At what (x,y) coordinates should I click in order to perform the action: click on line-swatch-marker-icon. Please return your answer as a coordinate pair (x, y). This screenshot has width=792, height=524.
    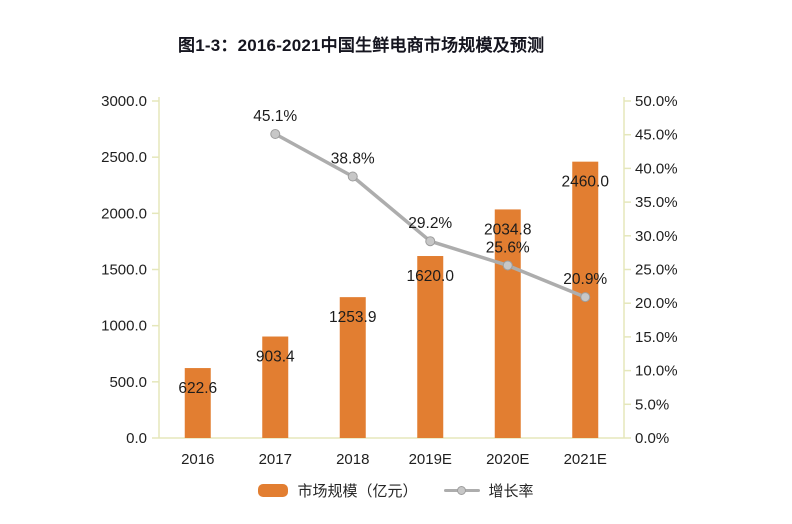
    Looking at the image, I should click on (461, 490).